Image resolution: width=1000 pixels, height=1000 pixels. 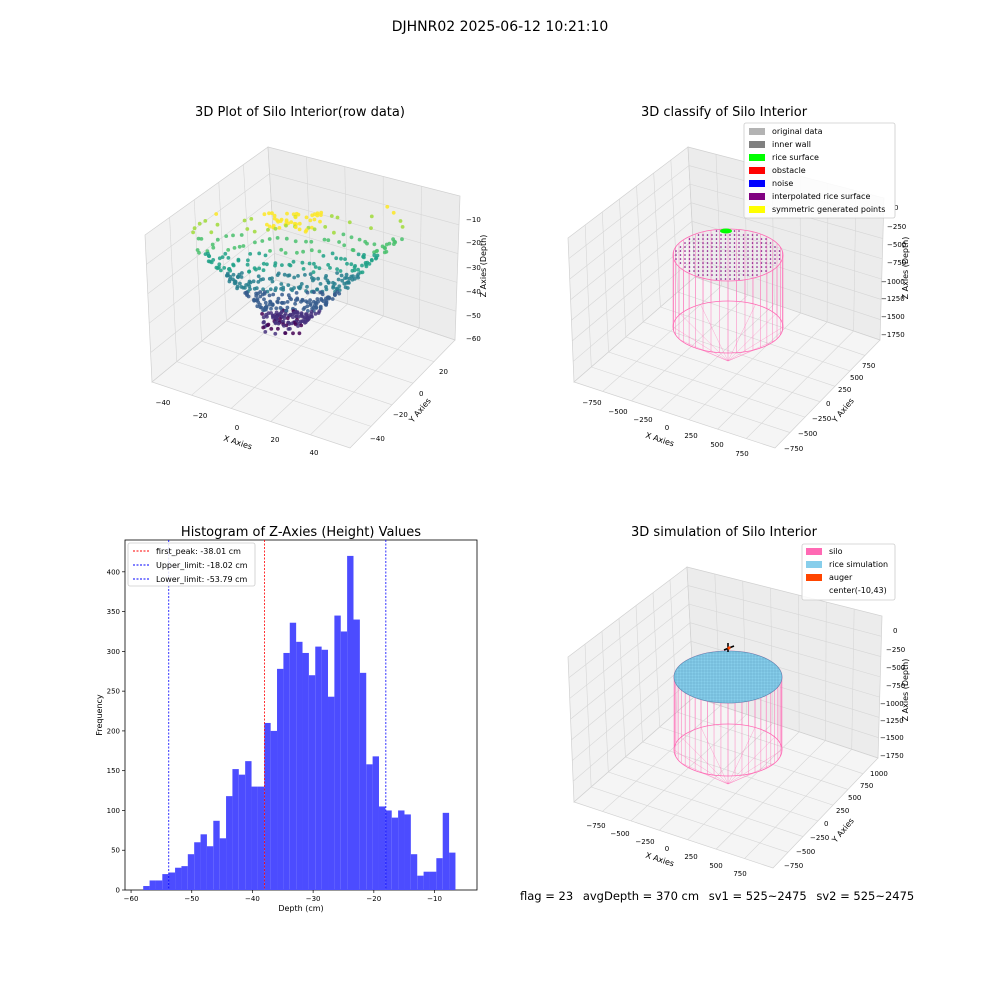 I want to click on raw-z-tick: −60, so click(x=473, y=339).